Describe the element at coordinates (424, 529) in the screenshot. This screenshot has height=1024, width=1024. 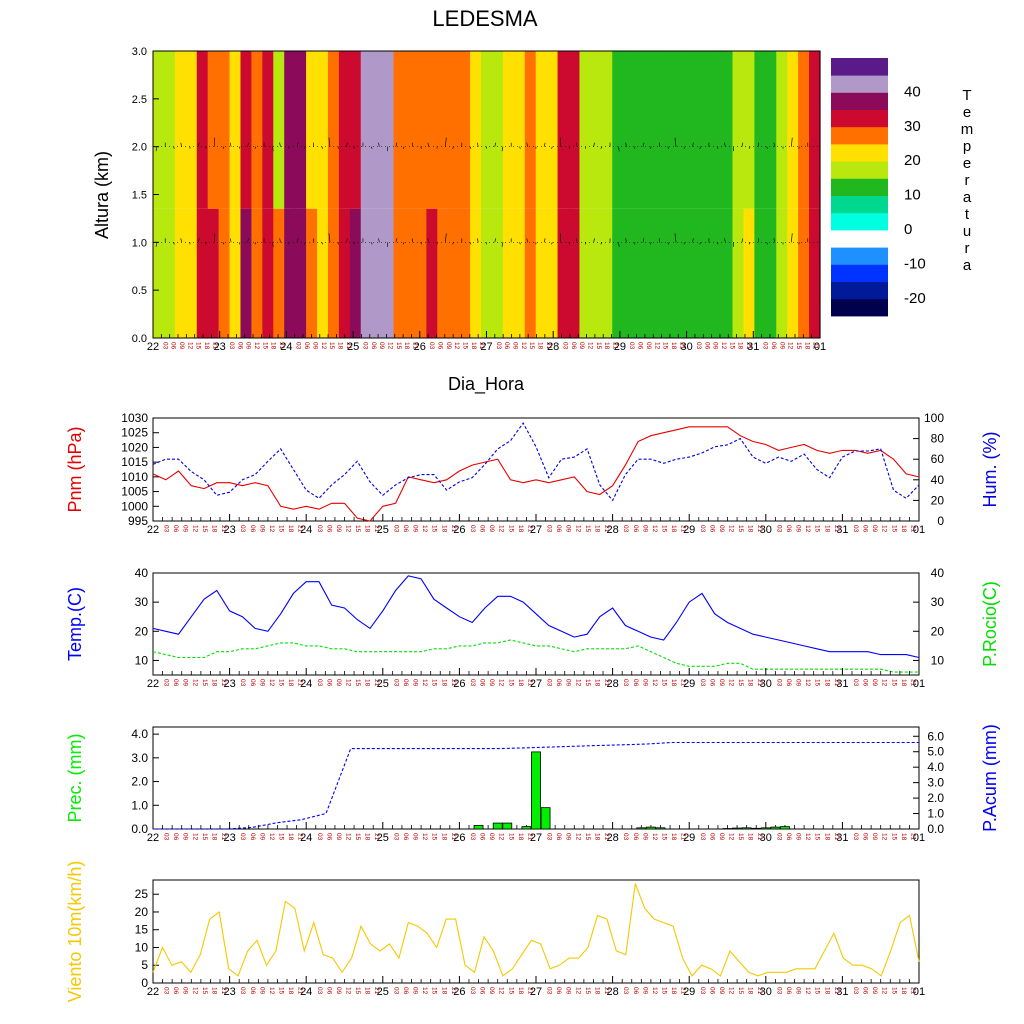
I see `p1-hour-label: 12` at that location.